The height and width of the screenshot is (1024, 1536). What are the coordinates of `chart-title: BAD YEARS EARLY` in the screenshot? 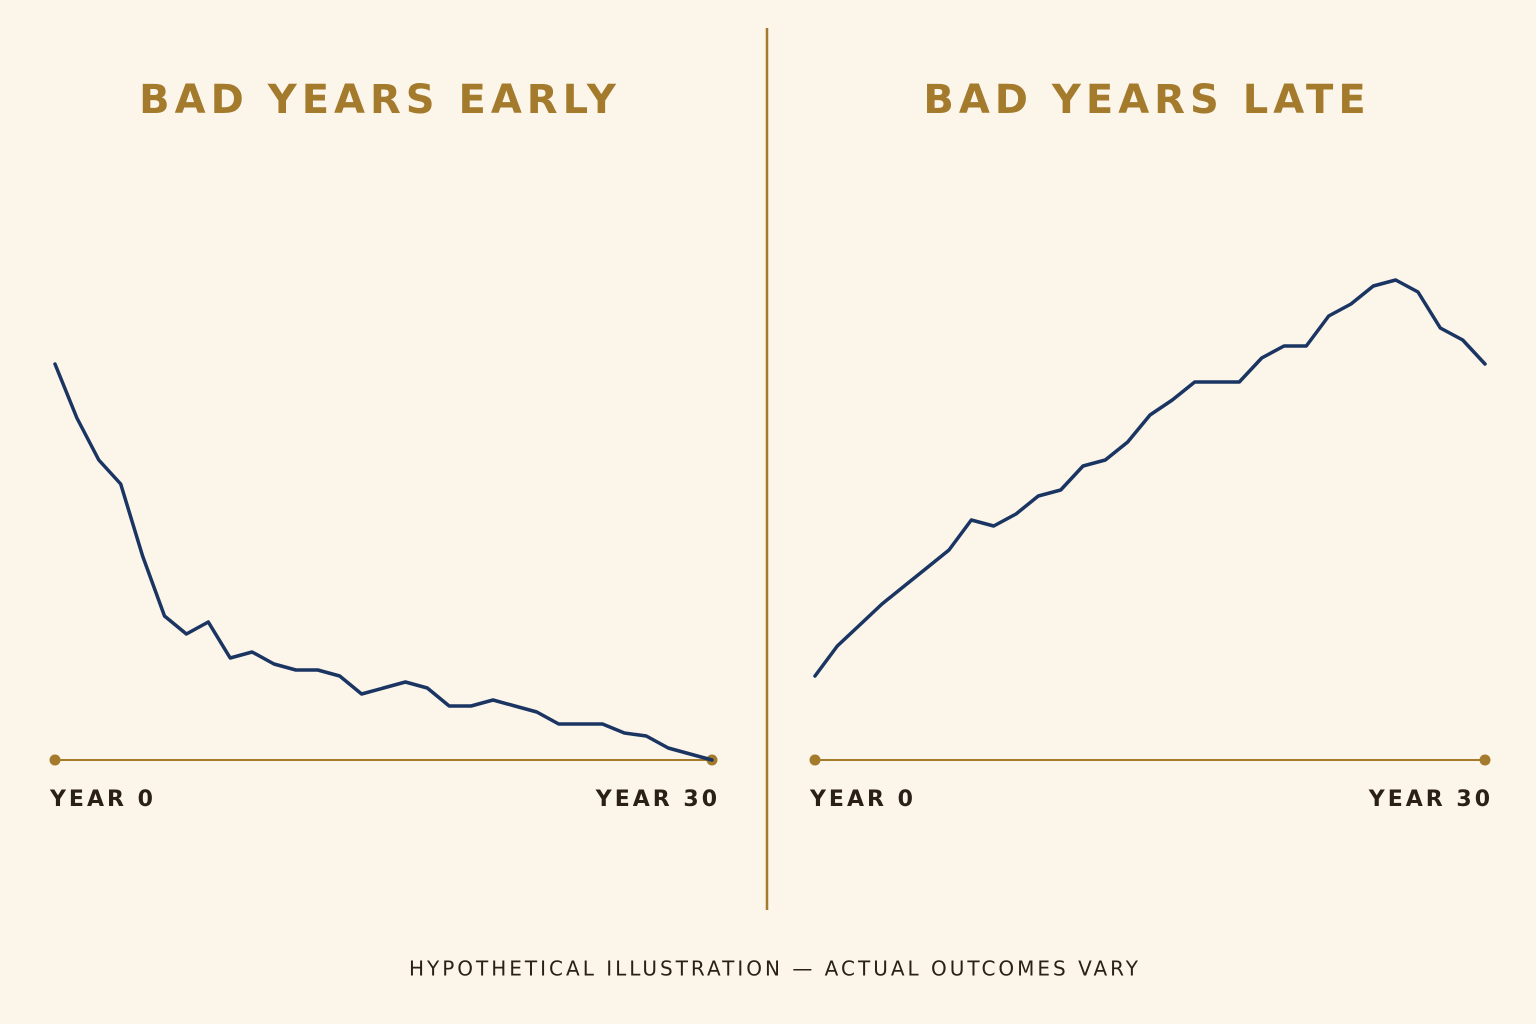 It's located at (380, 100).